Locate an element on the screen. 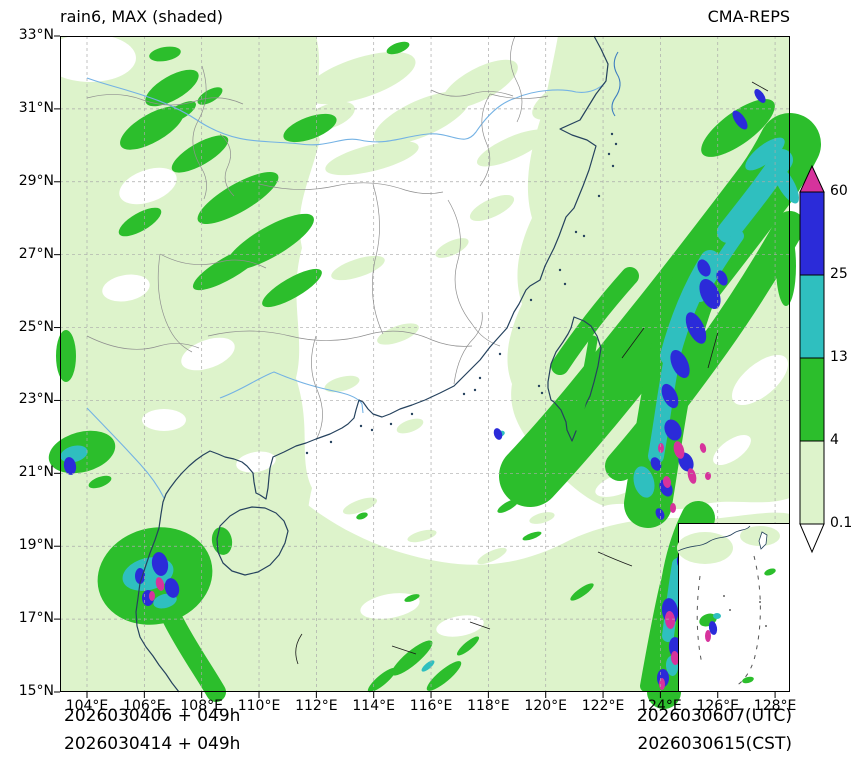 This screenshot has height=778, width=860. colorbar-under-arrow is located at coordinates (812, 538).